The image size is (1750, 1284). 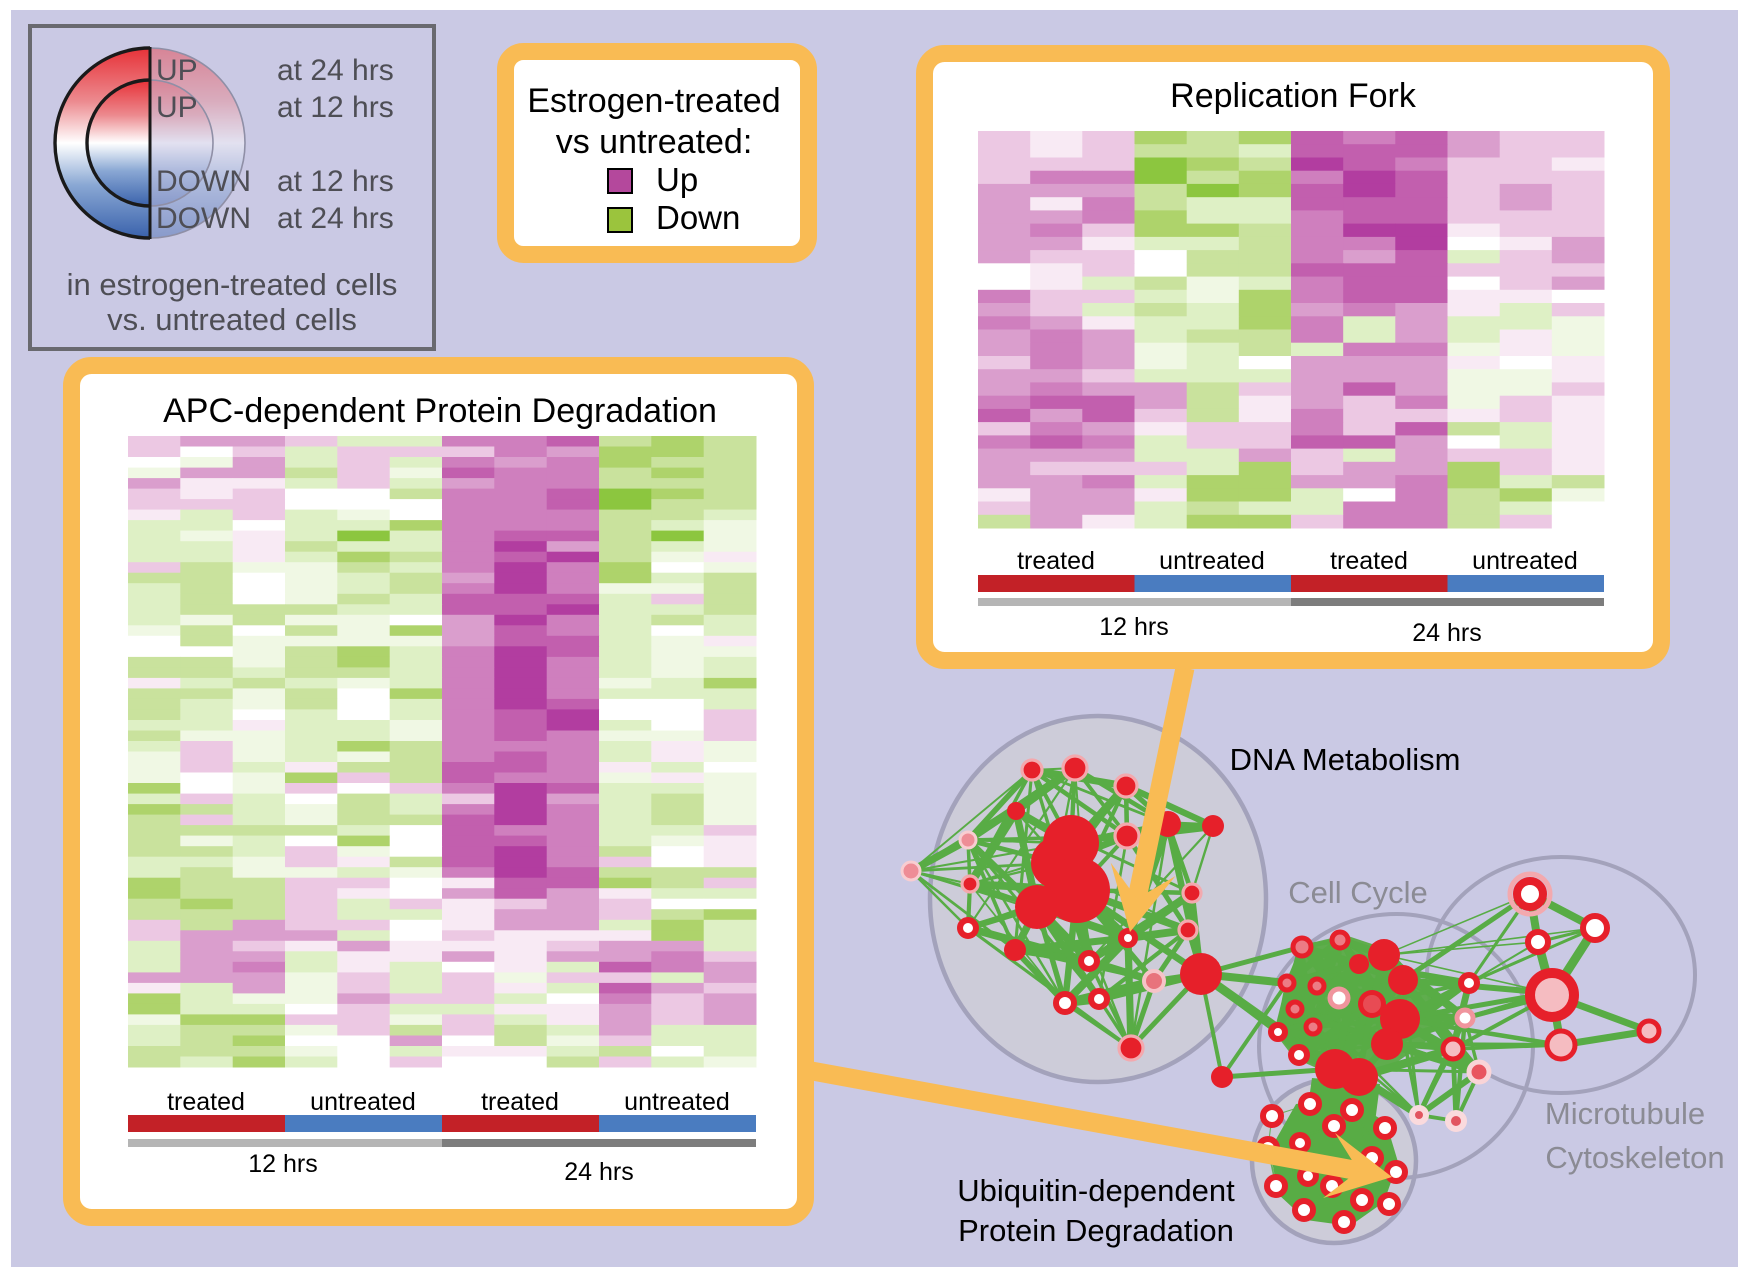 I want to click on svg-text: vs. untreated cells, so click(x=232, y=319).